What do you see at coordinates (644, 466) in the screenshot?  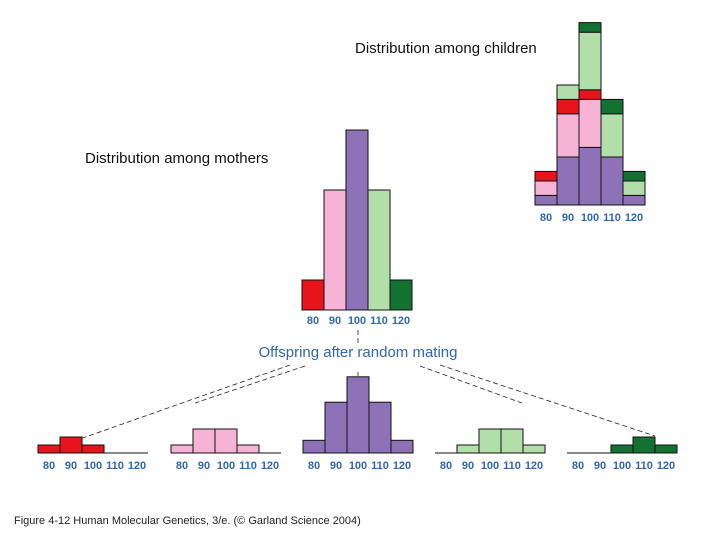 I see `offspring-120-tick-label: 110` at bounding box center [644, 466].